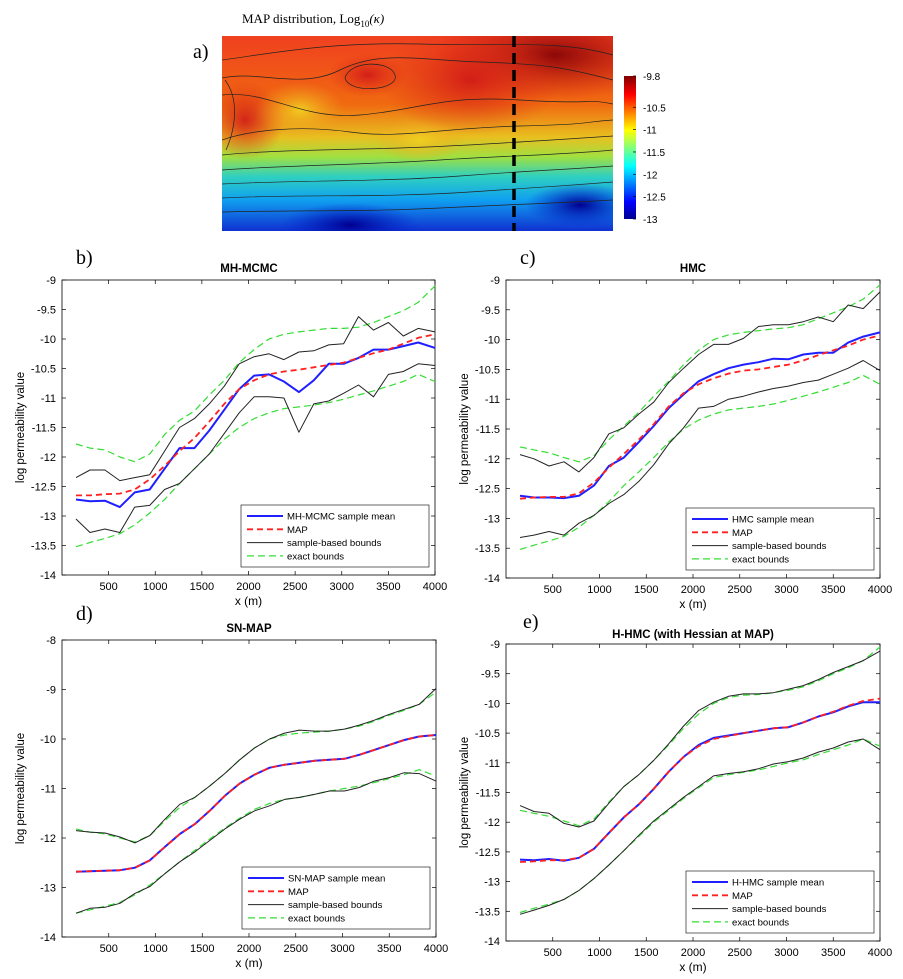  Describe the element at coordinates (248, 269) in the screenshot. I see `chart-title: MH-MCMC` at that location.